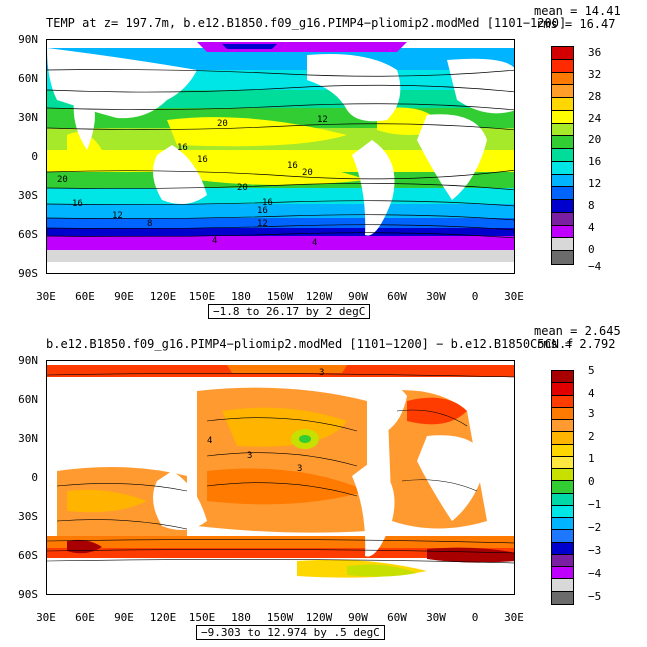  Describe the element at coordinates (595, 96) in the screenshot. I see `colorbar-label: 28` at that location.